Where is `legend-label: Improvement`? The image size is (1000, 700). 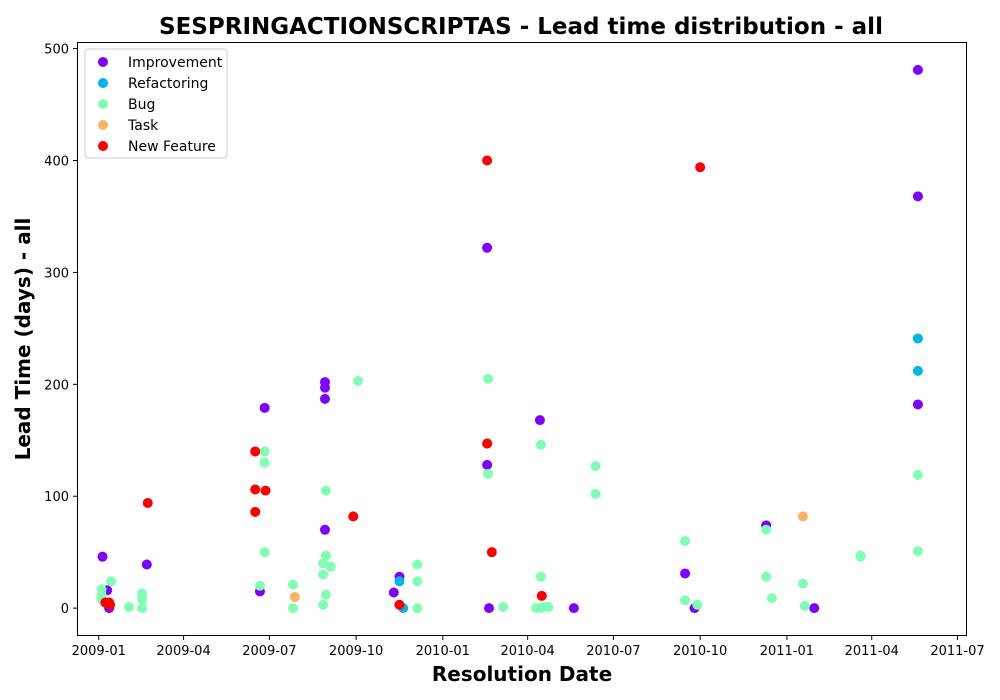 legend-label: Improvement is located at coordinates (175, 63).